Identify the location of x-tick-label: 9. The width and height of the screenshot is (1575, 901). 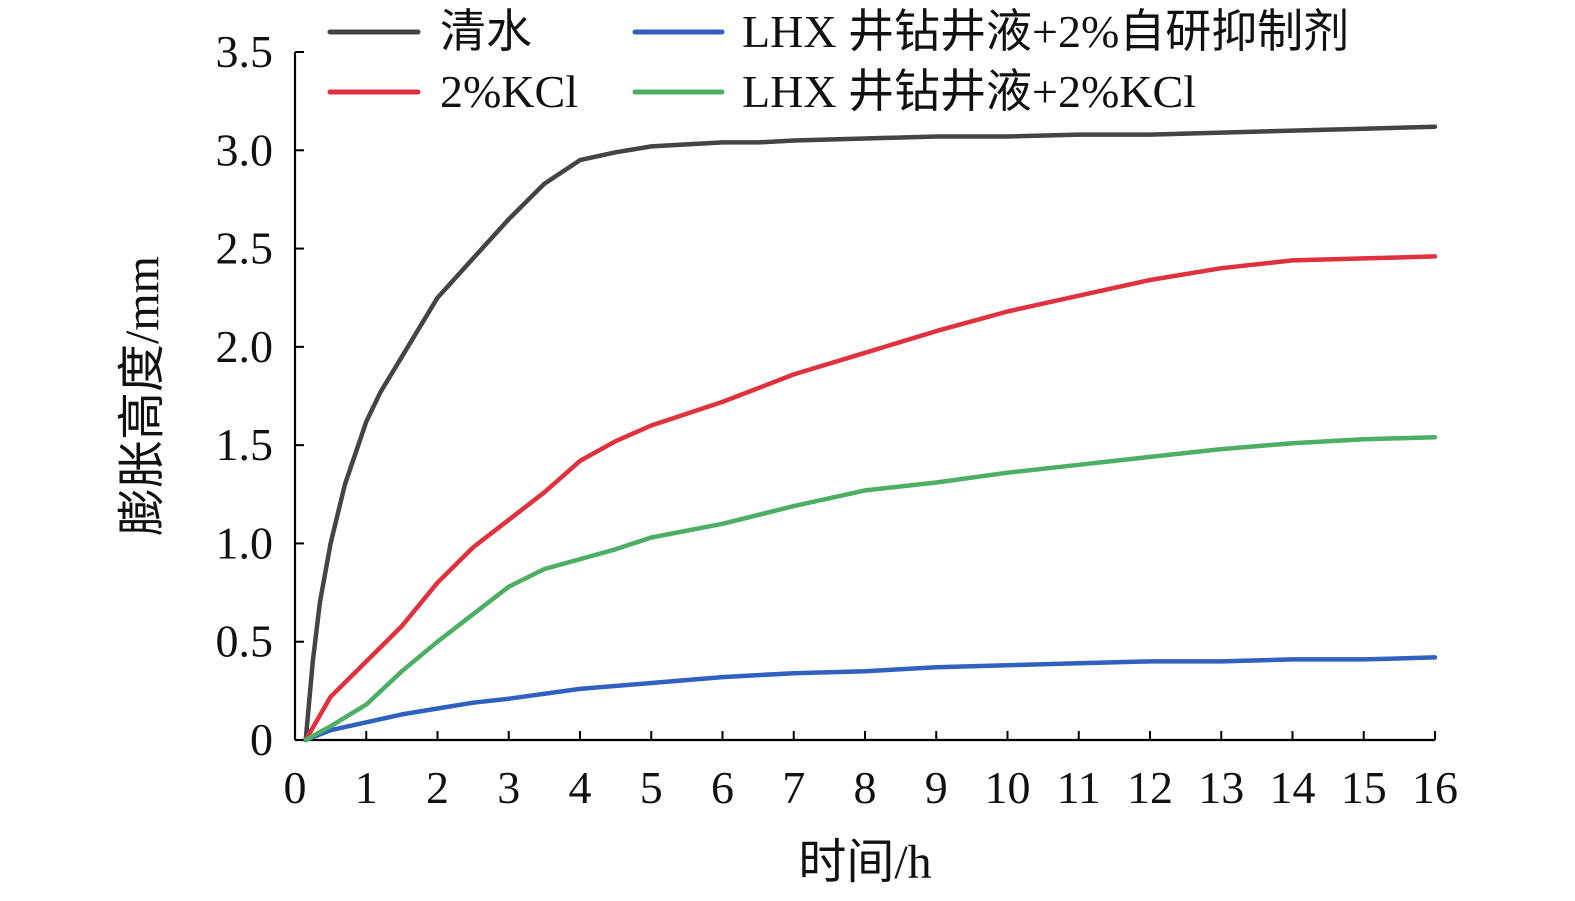
(936, 787).